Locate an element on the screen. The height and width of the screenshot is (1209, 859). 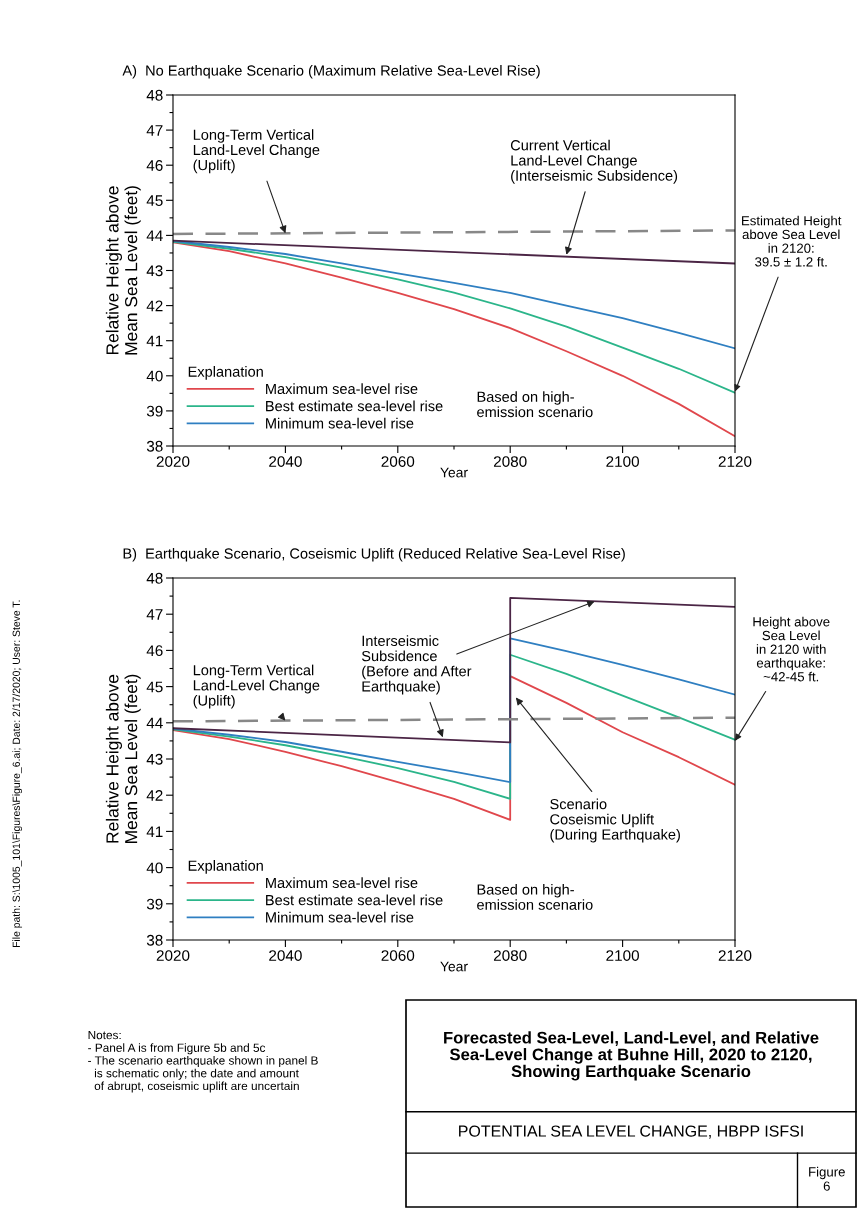
annotation: Height above Sea Level in 2120 with earthquake: ~42-45 ft. is located at coordinates (791, 649).